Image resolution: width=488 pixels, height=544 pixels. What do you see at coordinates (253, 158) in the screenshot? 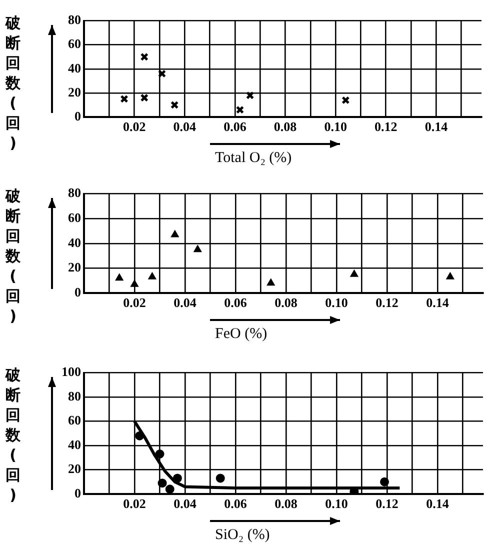
I see `x-axis-title: Total O₂ (%)` at bounding box center [253, 158].